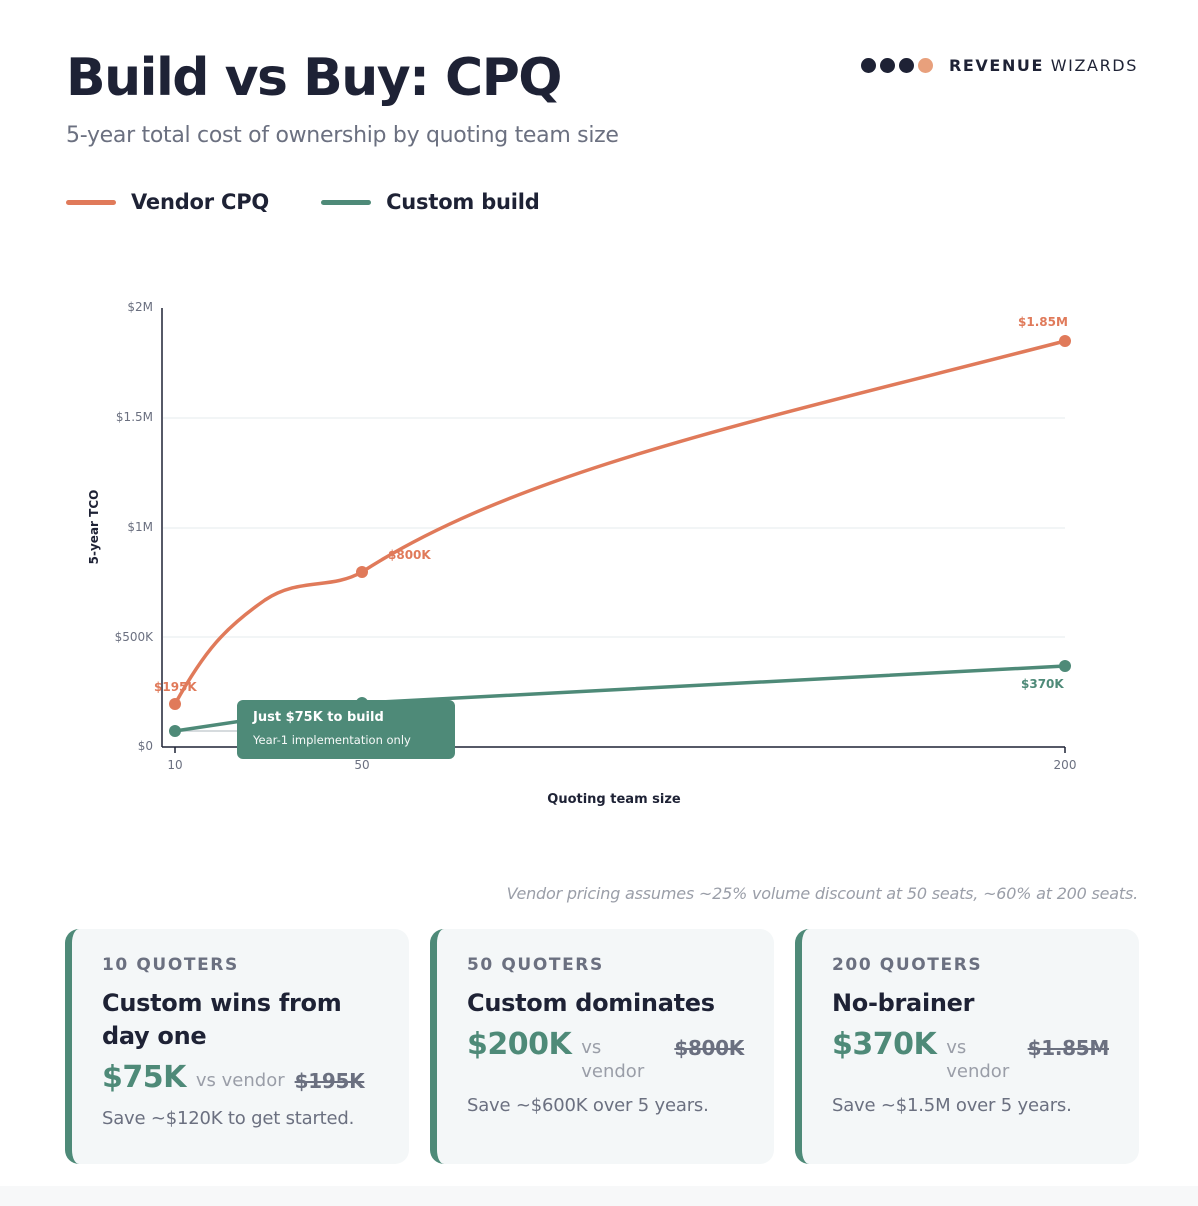  I want to click on card-price-row: $200K vs vendor $800K, so click(605, 1055).